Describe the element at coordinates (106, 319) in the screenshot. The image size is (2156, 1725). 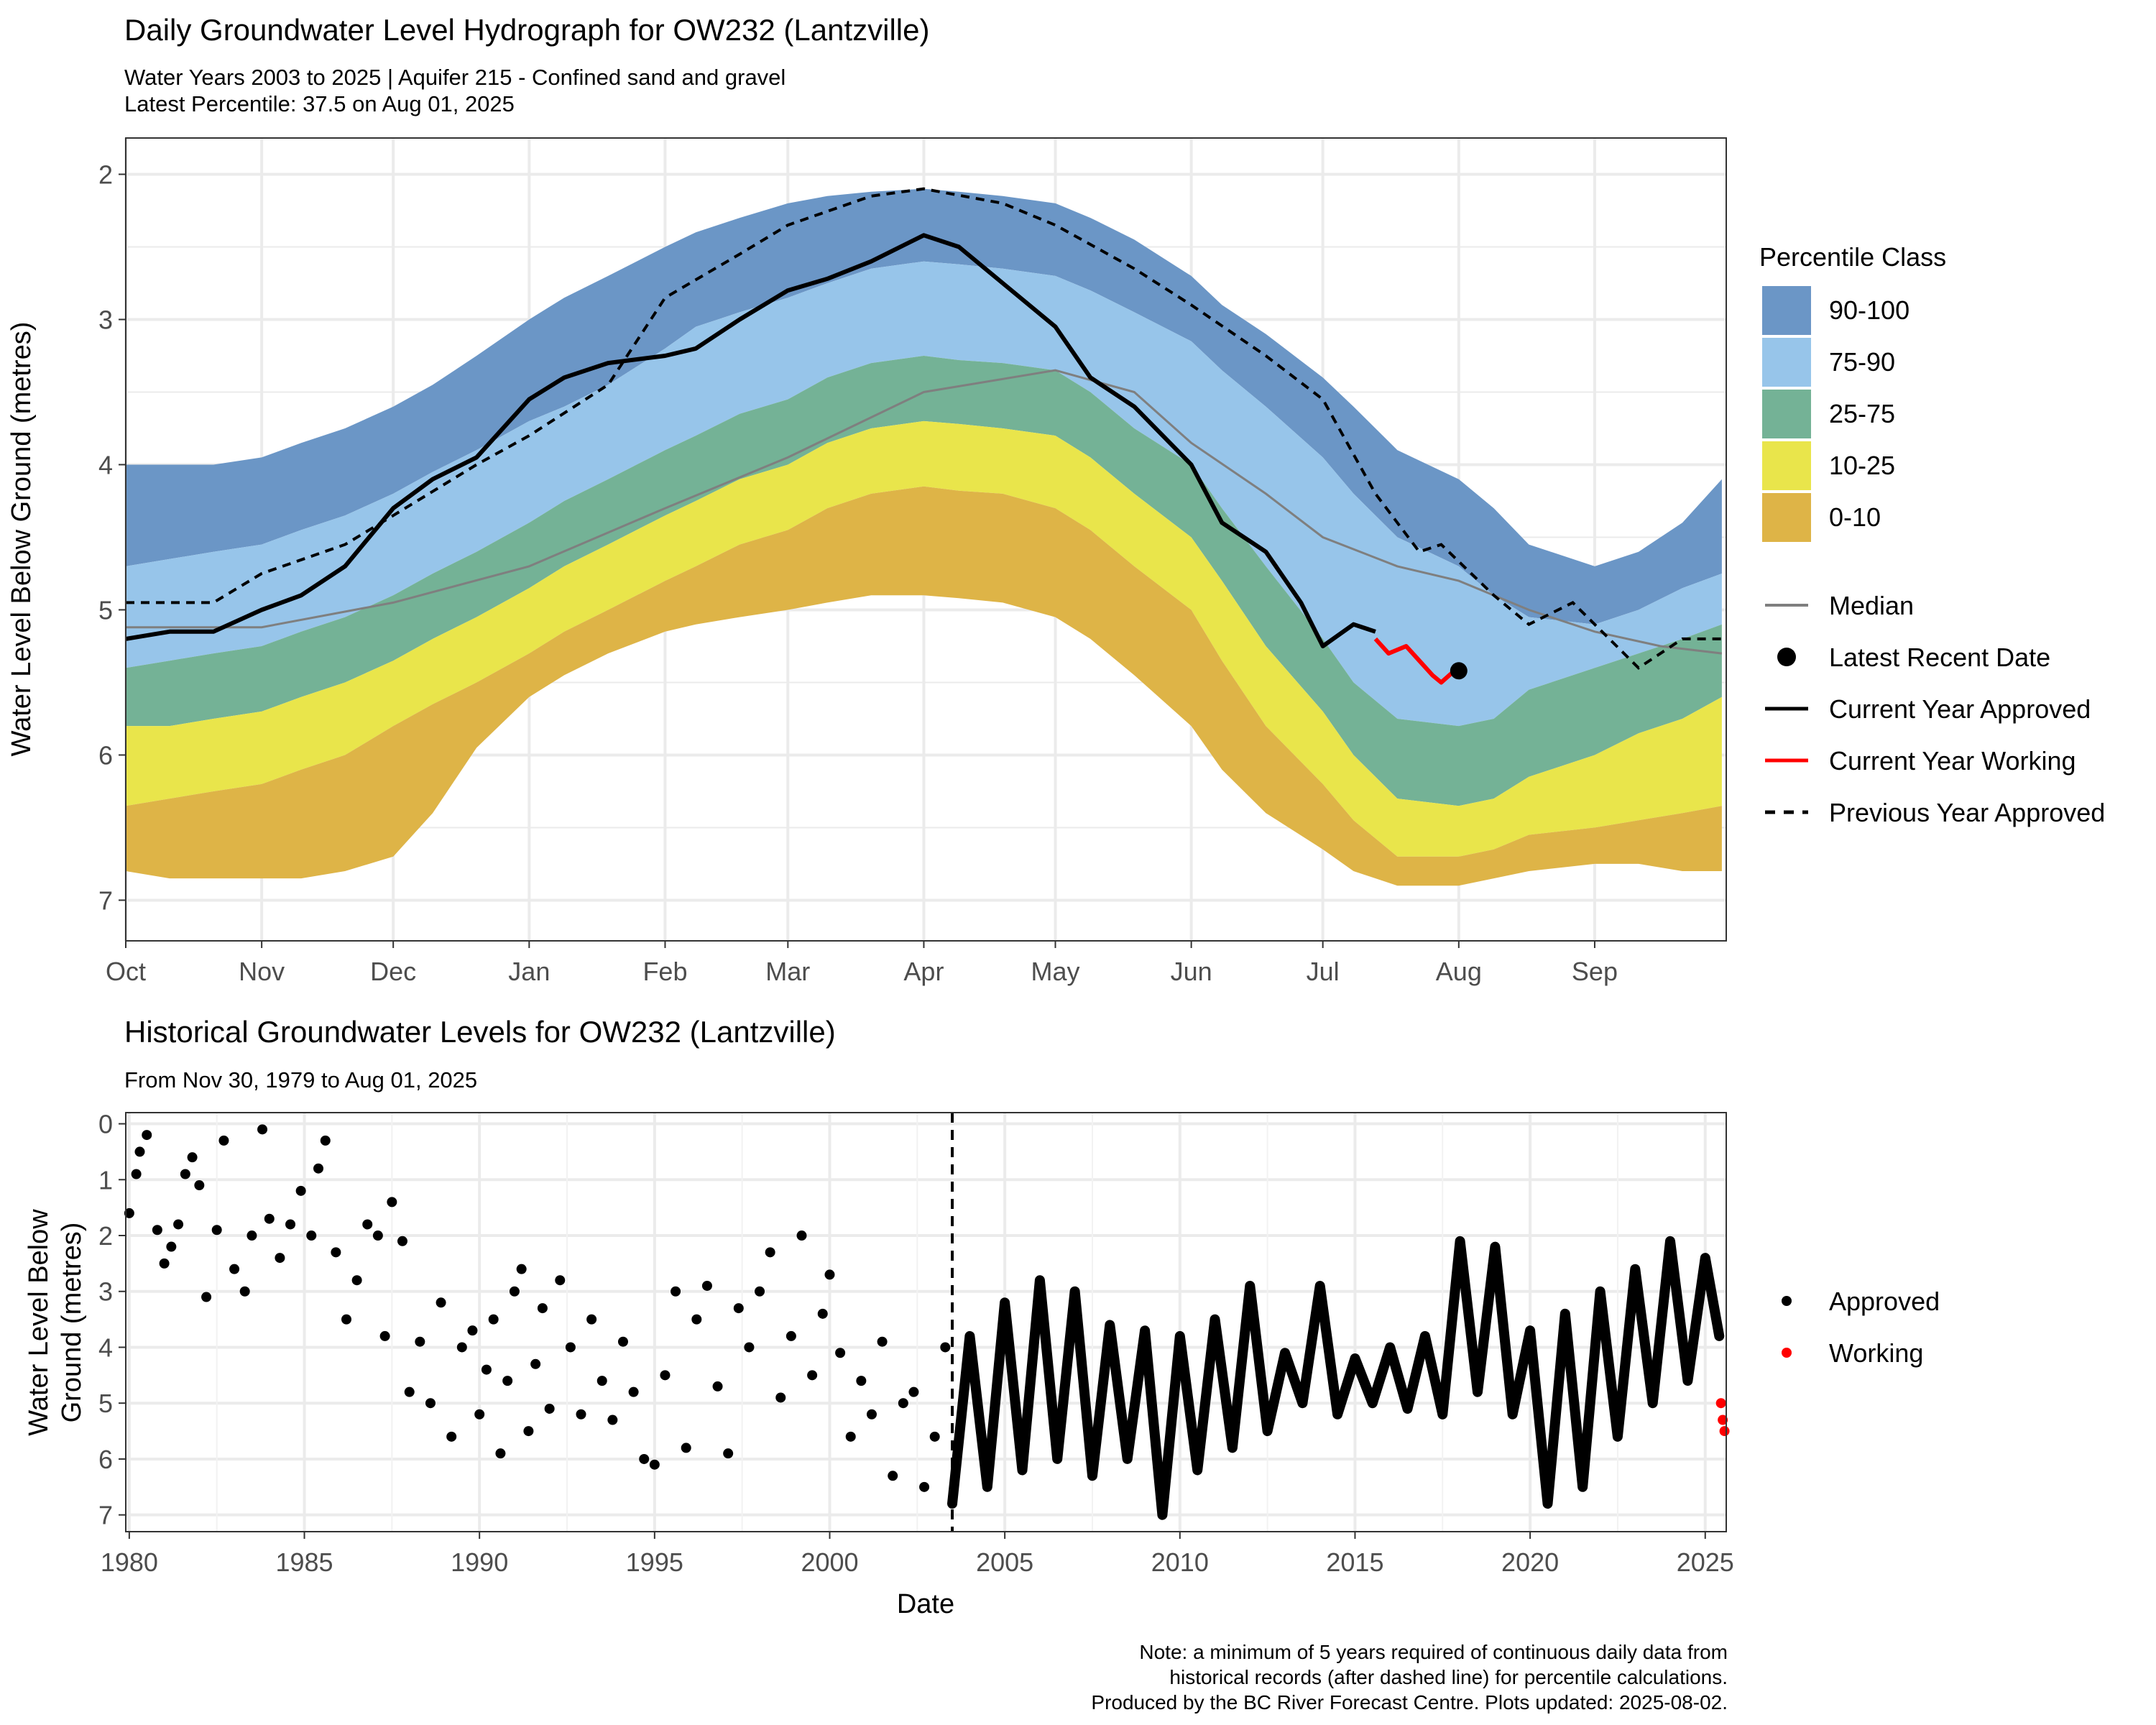
I see `top-y-tick-label: 3` at that location.